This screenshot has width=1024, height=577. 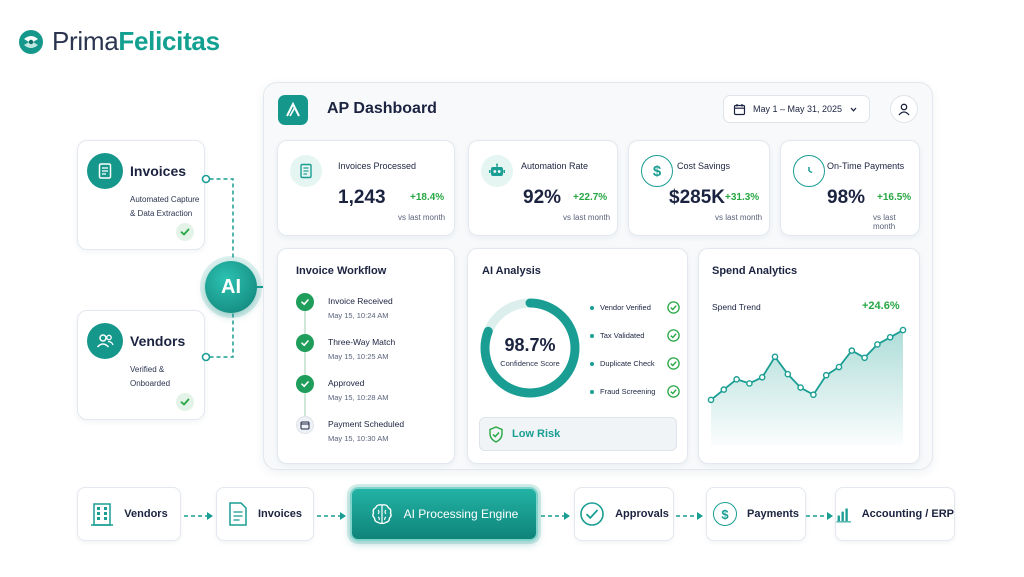 What do you see at coordinates (341, 271) in the screenshot?
I see `panel-title: Invoice Workflow` at bounding box center [341, 271].